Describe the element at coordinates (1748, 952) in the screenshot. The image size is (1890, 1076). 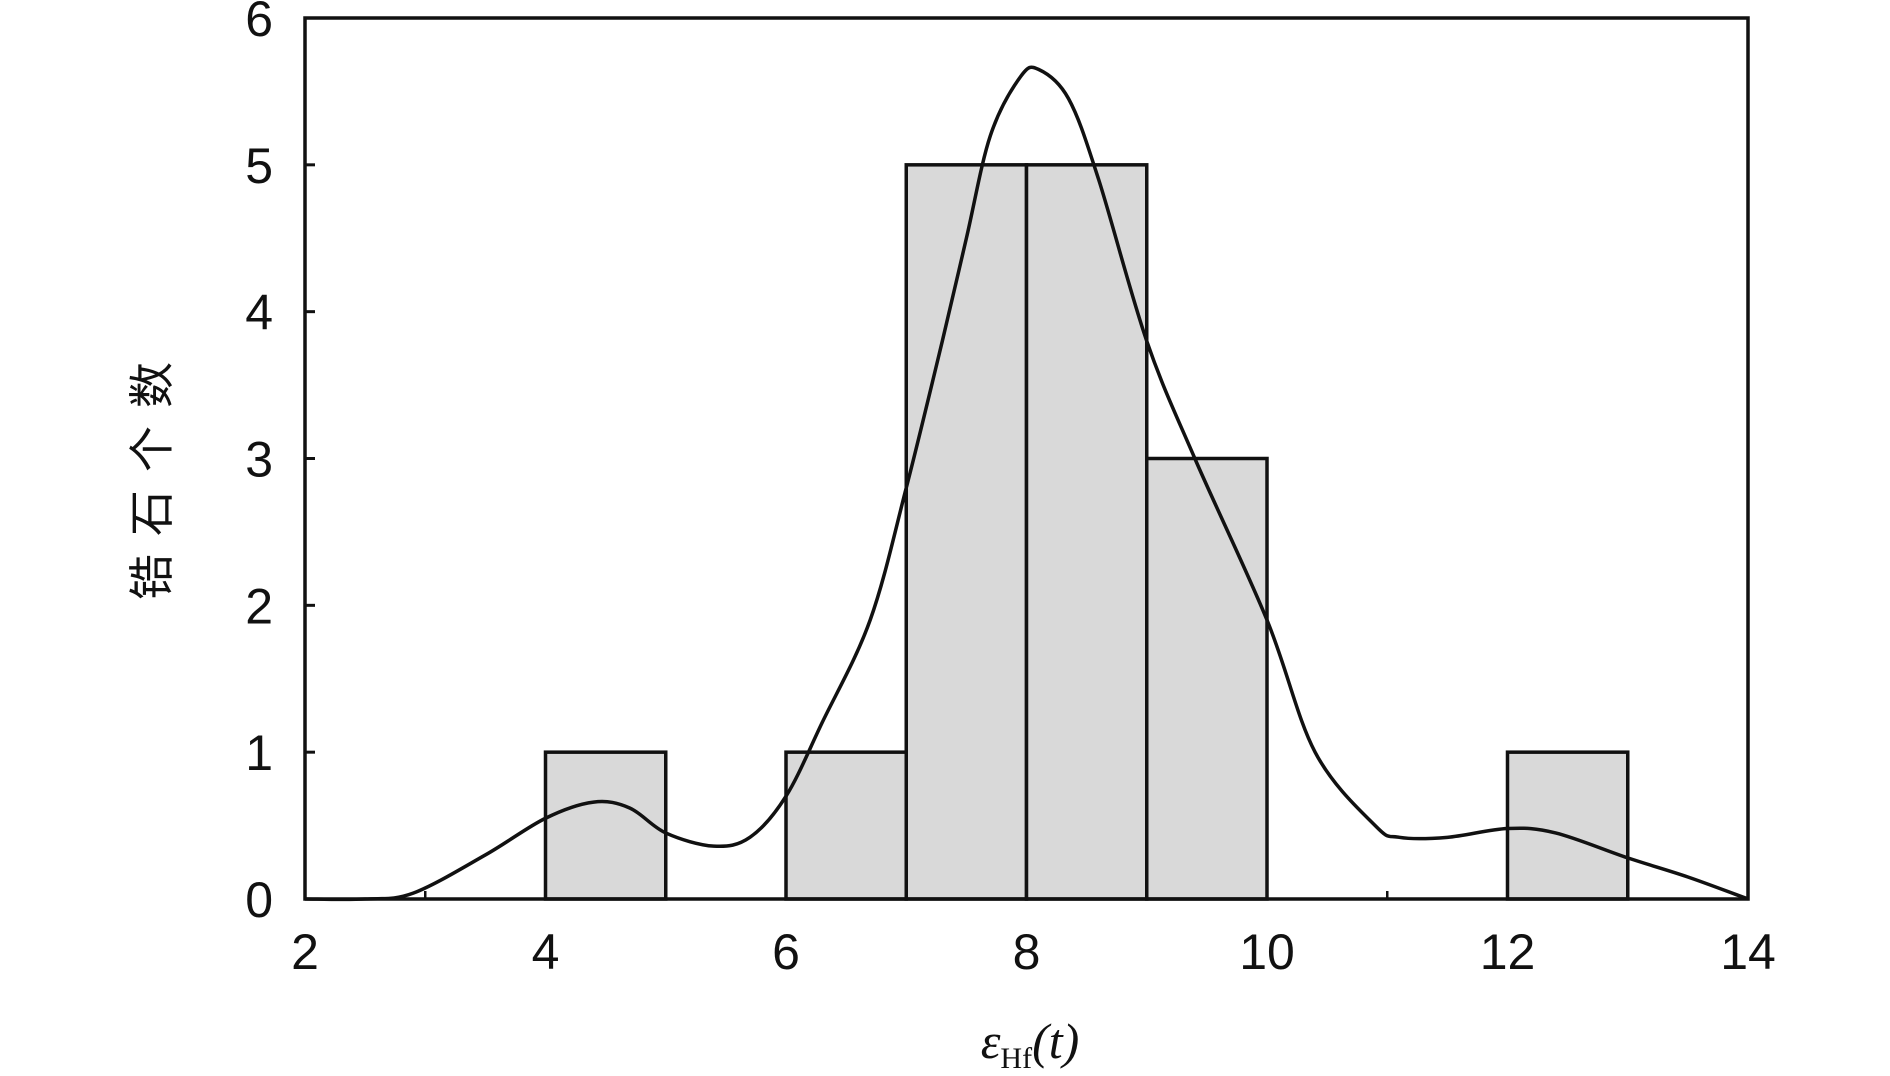
I see `x-tick-label: 14` at that location.